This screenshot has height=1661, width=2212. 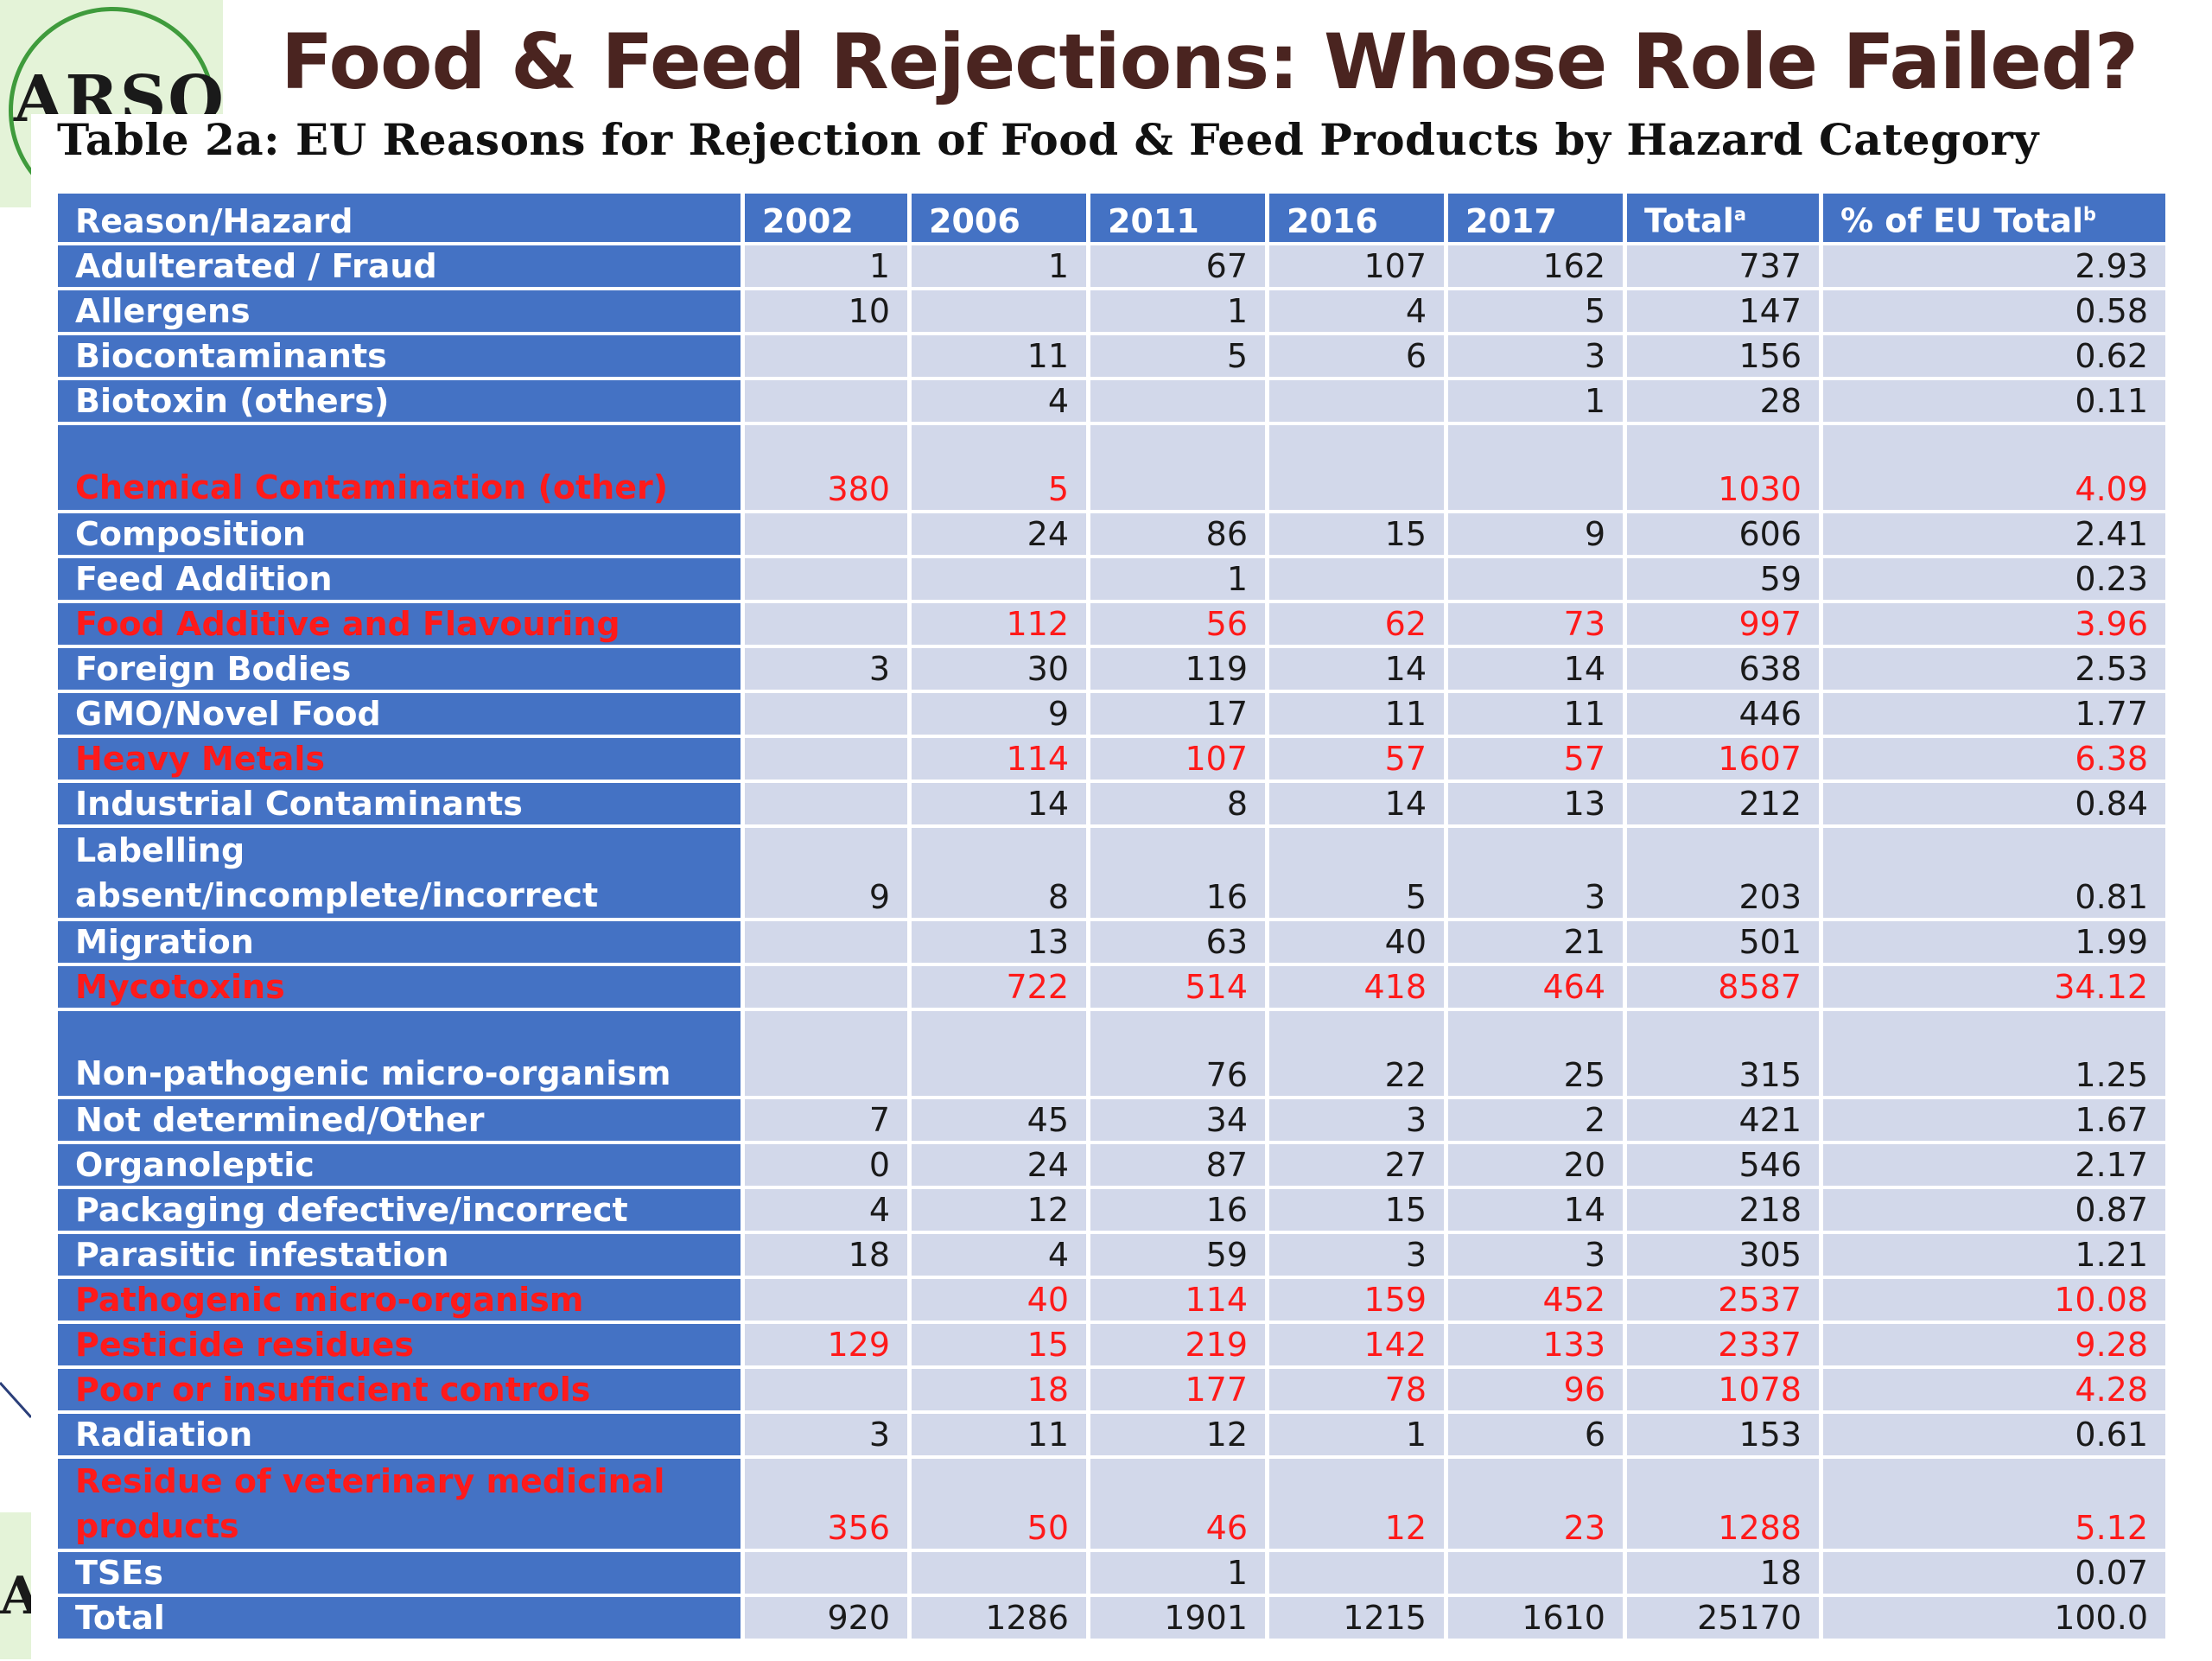 I want to click on row-label: Non-pathogenic micro-organism, so click(x=399, y=1053).